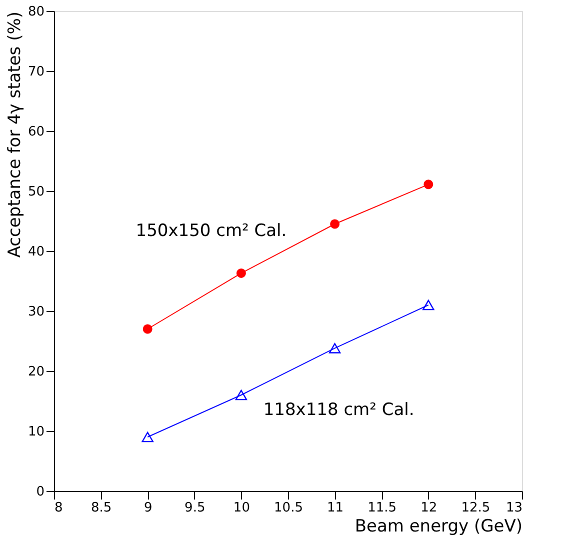 The image size is (566, 539). Describe the element at coordinates (58, 508) in the screenshot. I see `x-tick-label: 8` at that location.